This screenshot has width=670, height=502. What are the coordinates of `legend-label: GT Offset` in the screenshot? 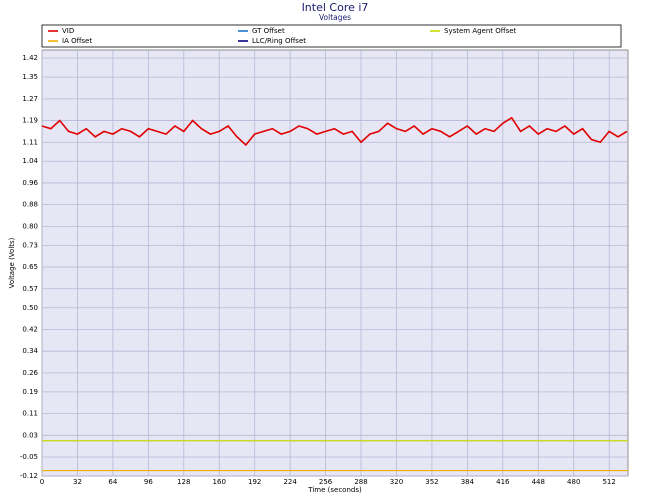 It's located at (268, 31).